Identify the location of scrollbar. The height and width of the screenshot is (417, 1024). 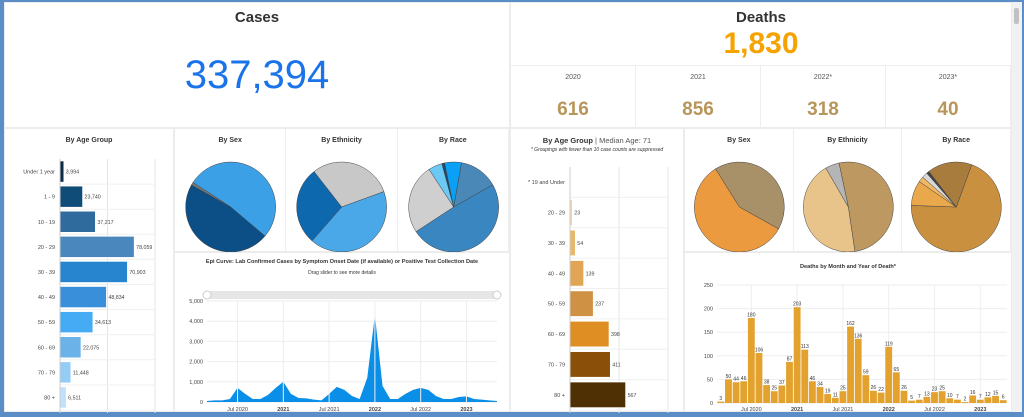
(1017, 207).